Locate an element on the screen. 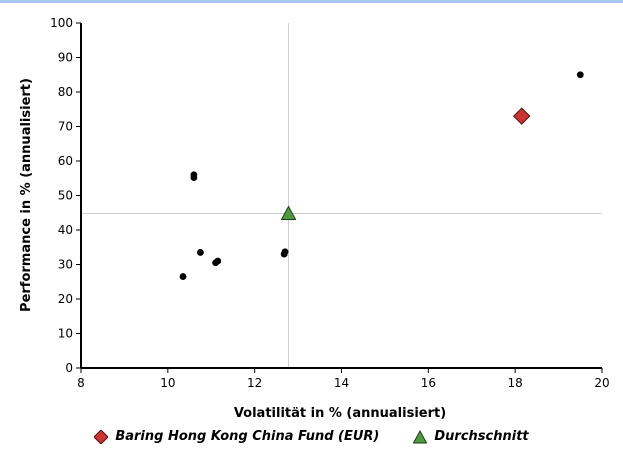 The width and height of the screenshot is (623, 454). legend-item-fund: Baring Hong Kong China Fund (EUR) is located at coordinates (236, 436).